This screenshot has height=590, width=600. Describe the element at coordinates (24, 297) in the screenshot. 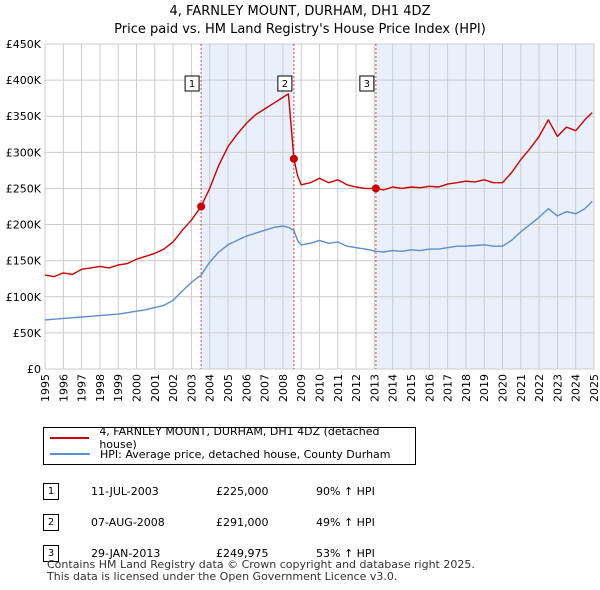

I see `y-tick-label: £100K` at that location.